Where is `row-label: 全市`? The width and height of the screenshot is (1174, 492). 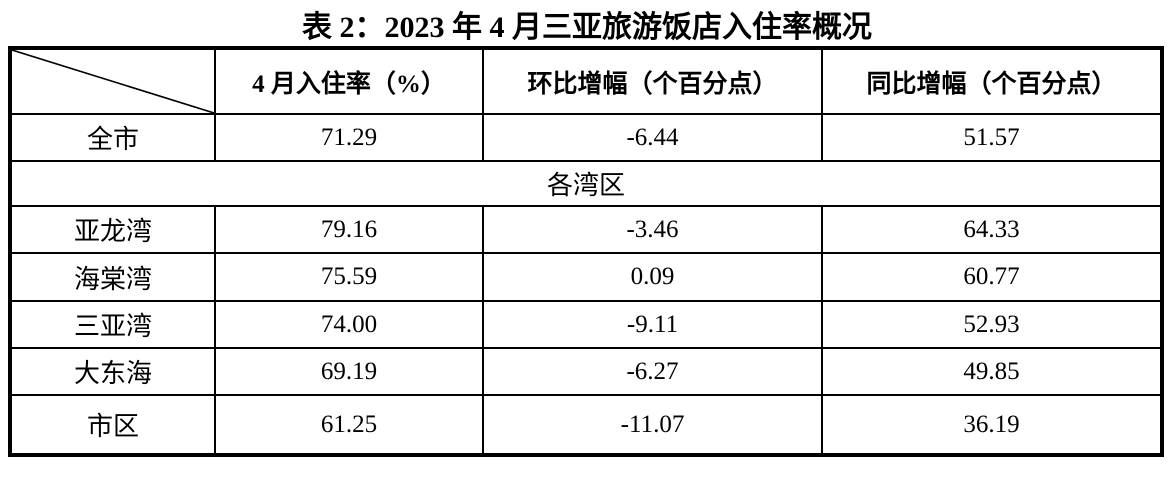
row-label: 全市 is located at coordinates (112, 137).